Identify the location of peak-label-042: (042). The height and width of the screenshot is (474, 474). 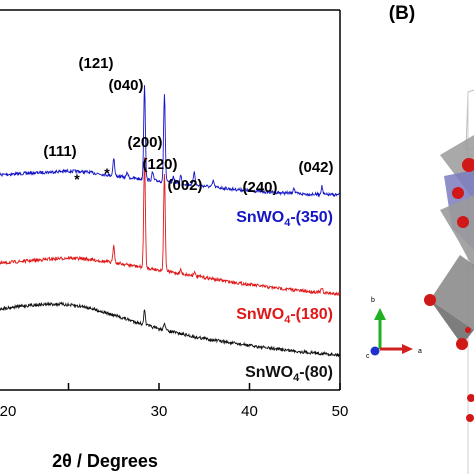
(315, 167).